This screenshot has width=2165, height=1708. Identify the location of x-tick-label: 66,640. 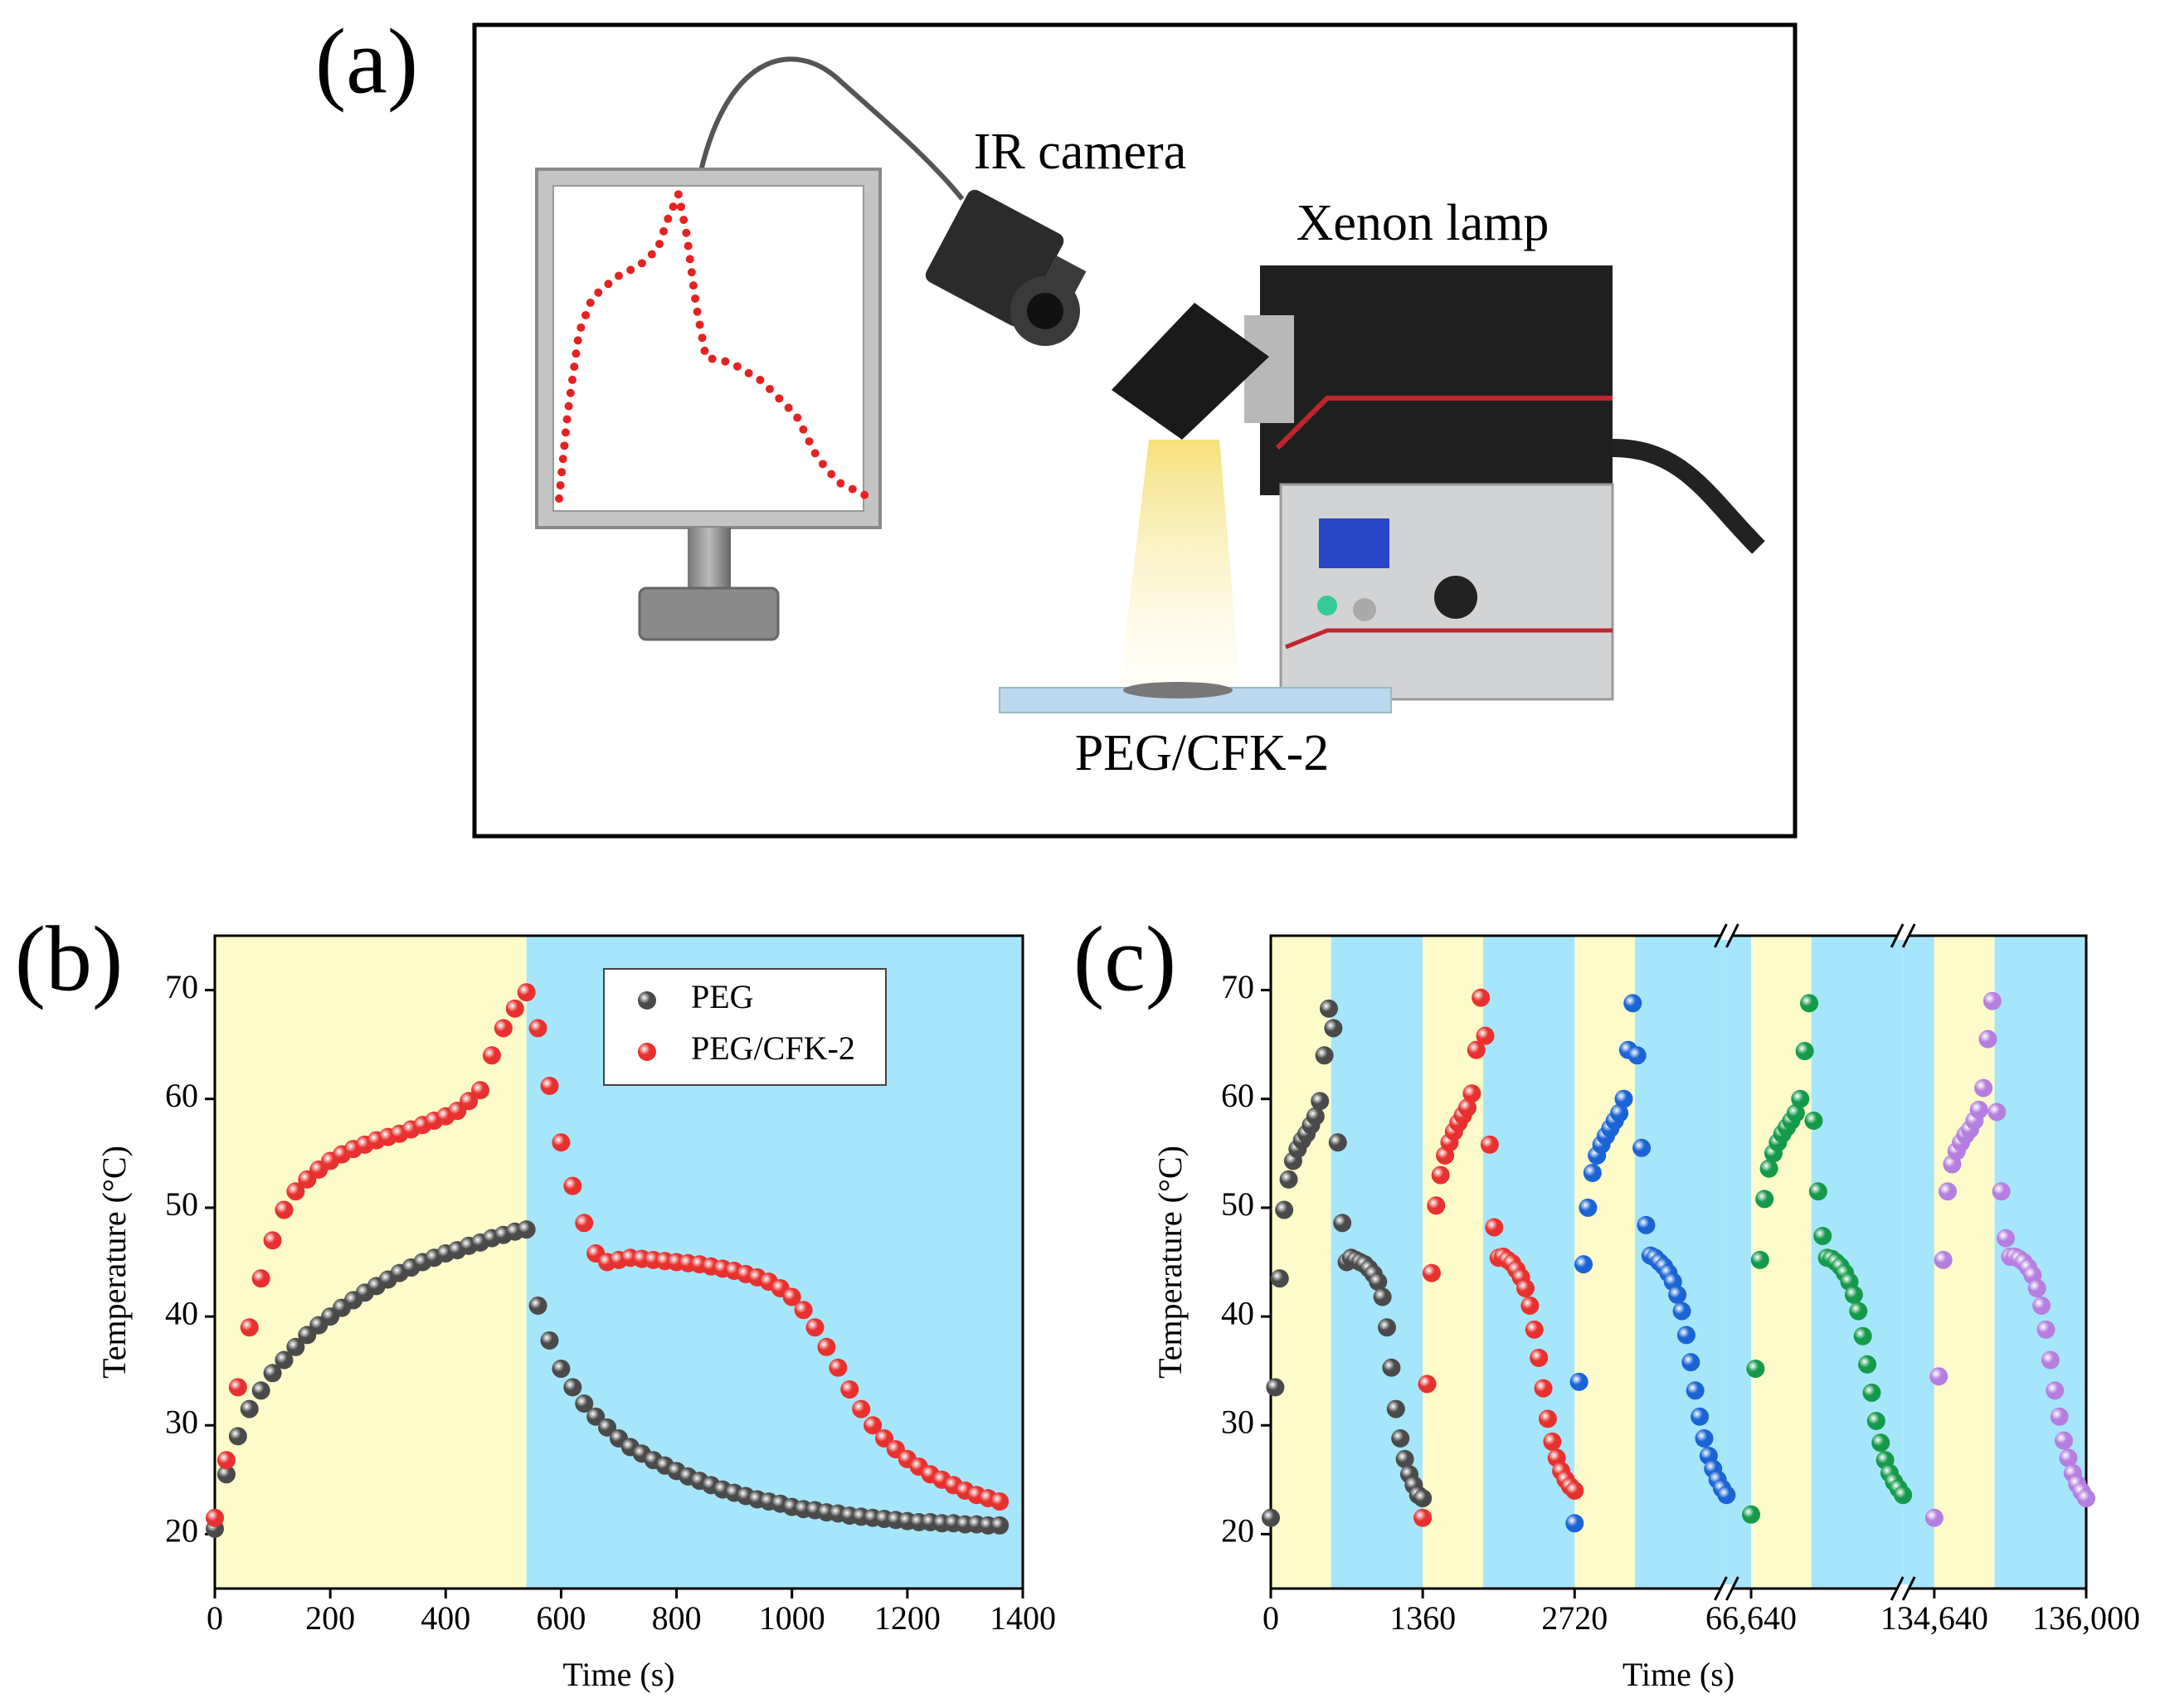
(1751, 1618).